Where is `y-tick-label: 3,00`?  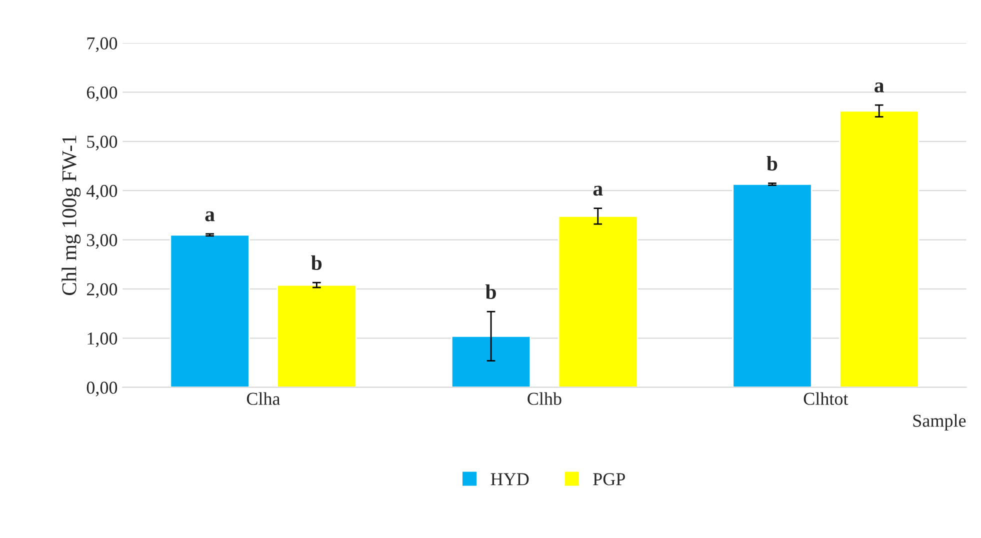 y-tick-label: 3,00 is located at coordinates (102, 241).